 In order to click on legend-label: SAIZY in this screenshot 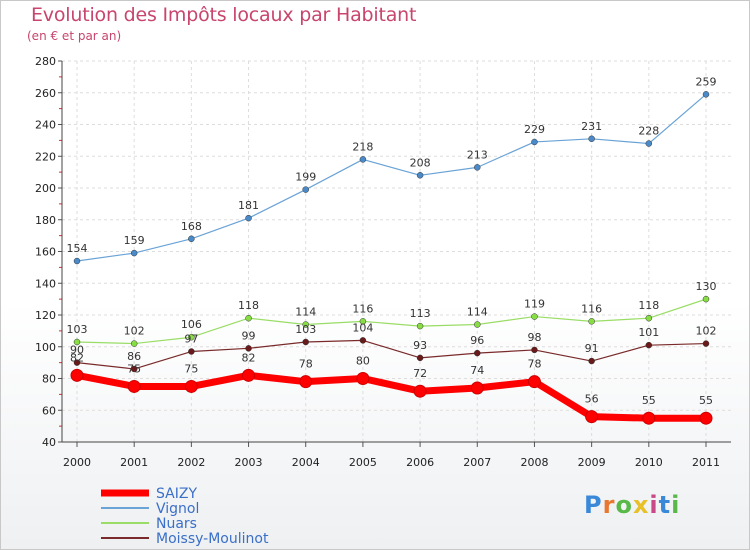, I will do `click(176, 494)`.